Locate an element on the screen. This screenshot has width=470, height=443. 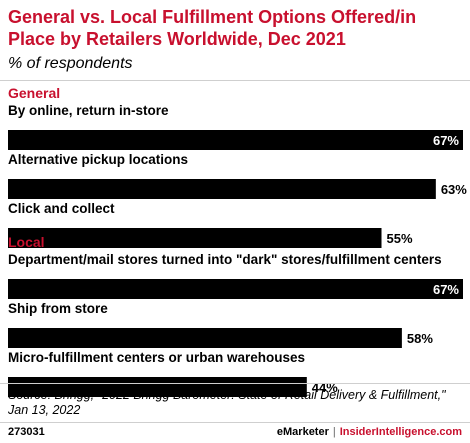
brand-insider-intelligence: InsiderIntelligence.com is located at coordinates (400, 432).